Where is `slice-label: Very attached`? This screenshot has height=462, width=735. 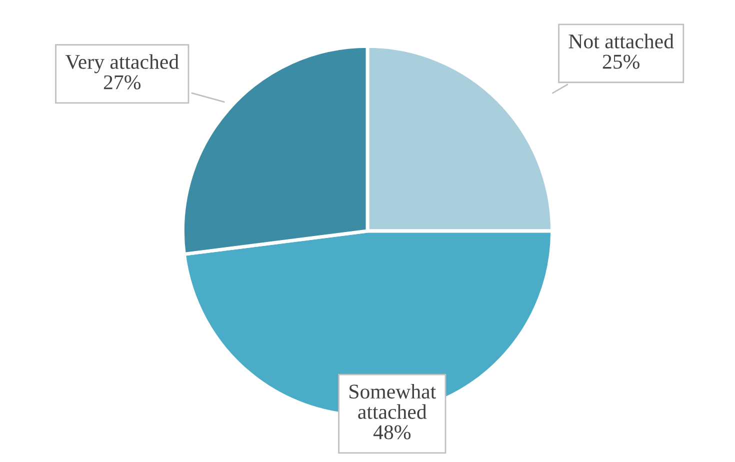
slice-label: Very attached is located at coordinates (122, 64).